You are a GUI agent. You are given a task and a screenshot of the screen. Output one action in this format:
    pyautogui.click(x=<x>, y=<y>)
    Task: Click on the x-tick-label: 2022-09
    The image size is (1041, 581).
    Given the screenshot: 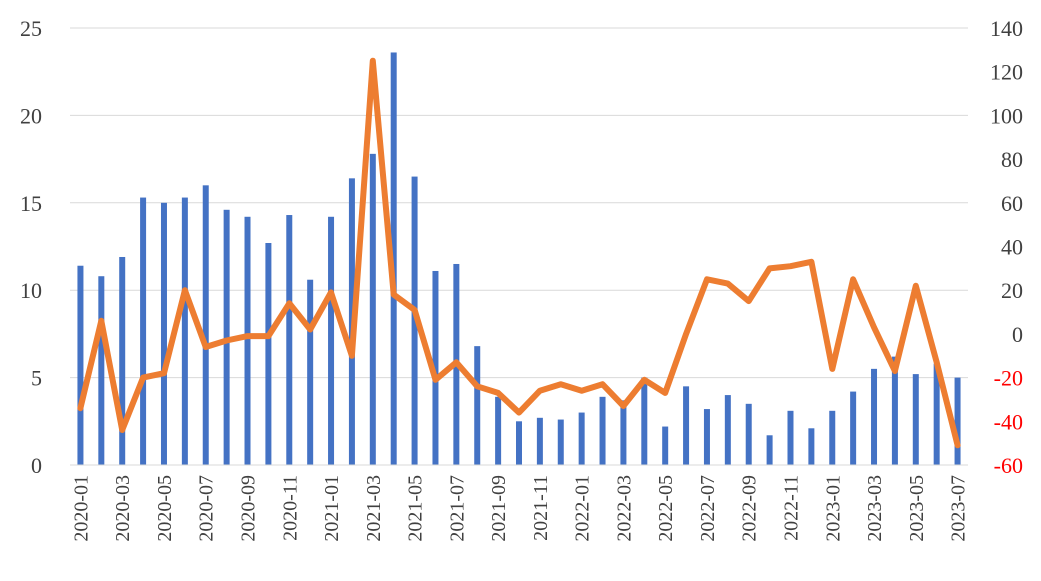 What is the action you would take?
    pyautogui.click(x=750, y=508)
    